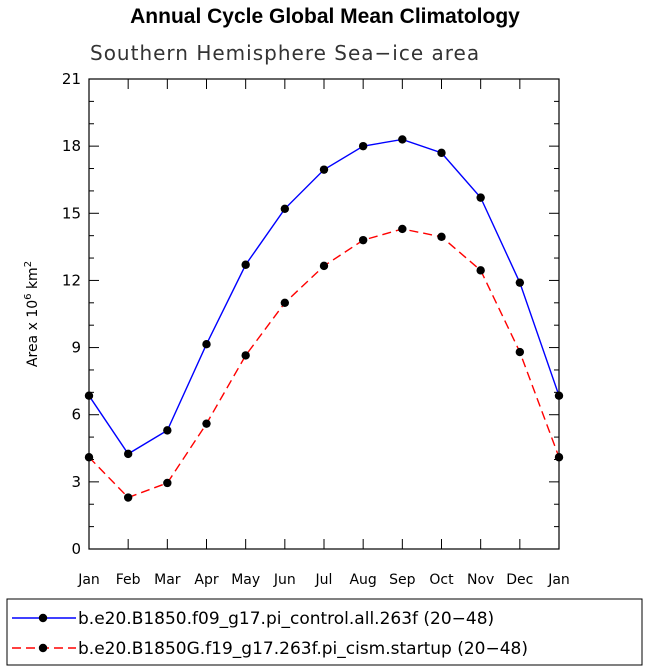 This screenshot has width=649, height=672. What do you see at coordinates (71, 280) in the screenshot?
I see `y-tick-label: 12` at bounding box center [71, 280].